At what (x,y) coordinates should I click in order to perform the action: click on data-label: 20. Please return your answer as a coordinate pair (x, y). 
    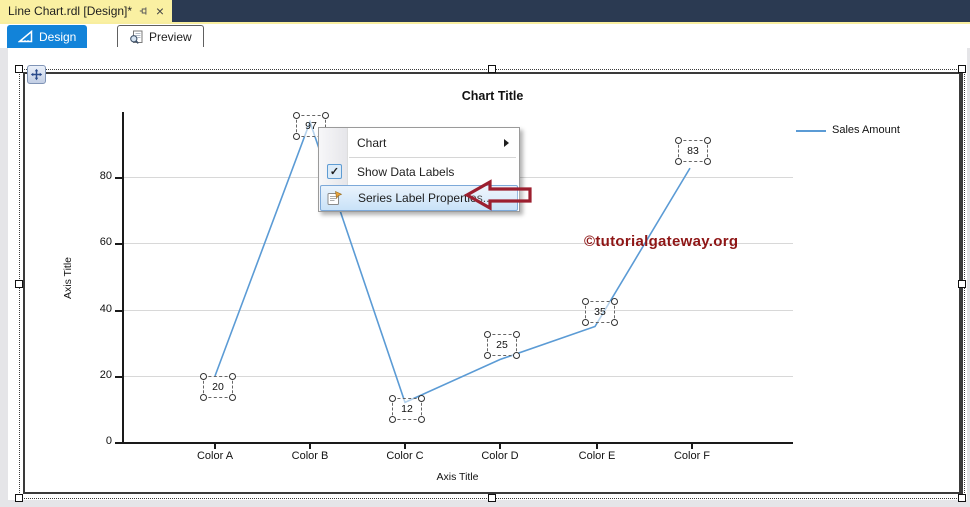
    Looking at the image, I should click on (218, 387).